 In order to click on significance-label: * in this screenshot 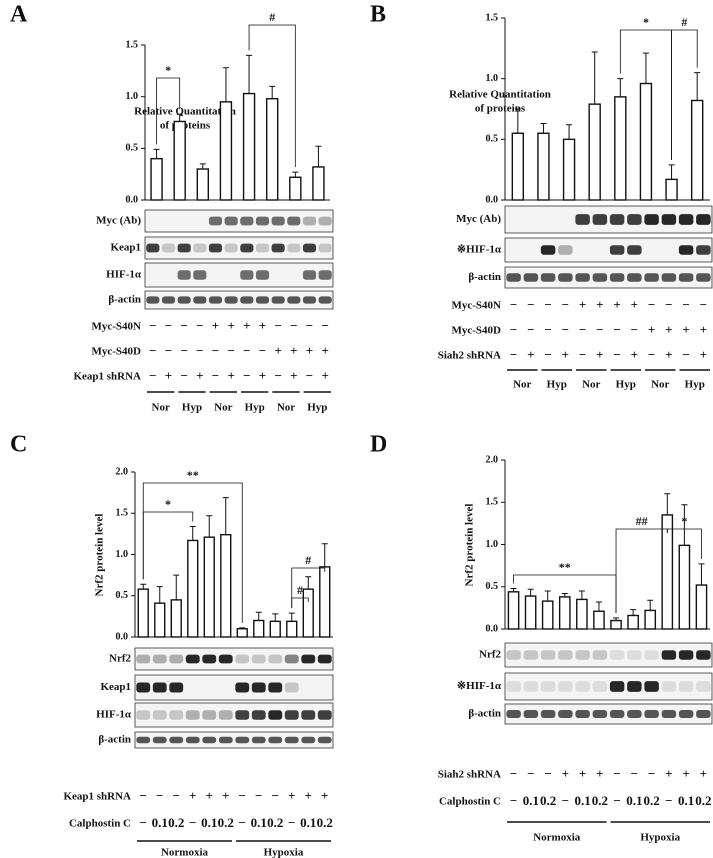, I will do `click(646, 22)`.